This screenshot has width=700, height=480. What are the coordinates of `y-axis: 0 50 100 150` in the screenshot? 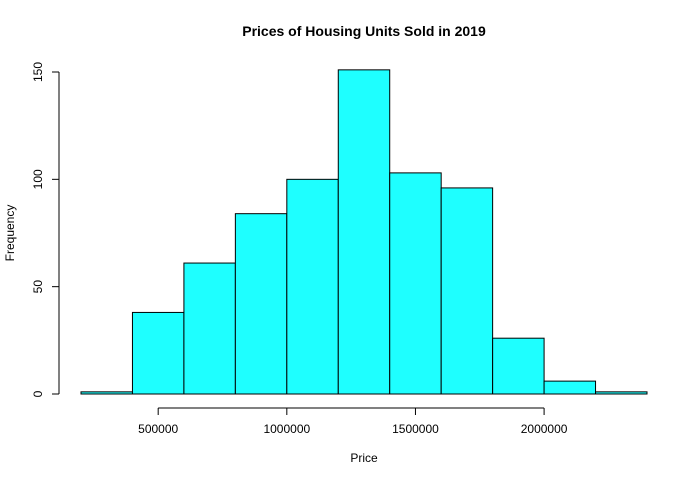 It's located at (45, 229).